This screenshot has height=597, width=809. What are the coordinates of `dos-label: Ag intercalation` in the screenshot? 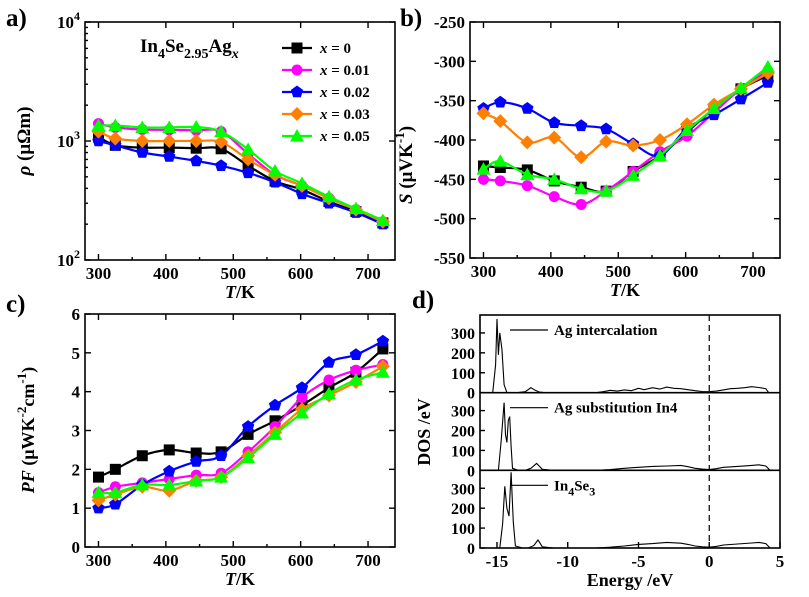 It's located at (606, 331).